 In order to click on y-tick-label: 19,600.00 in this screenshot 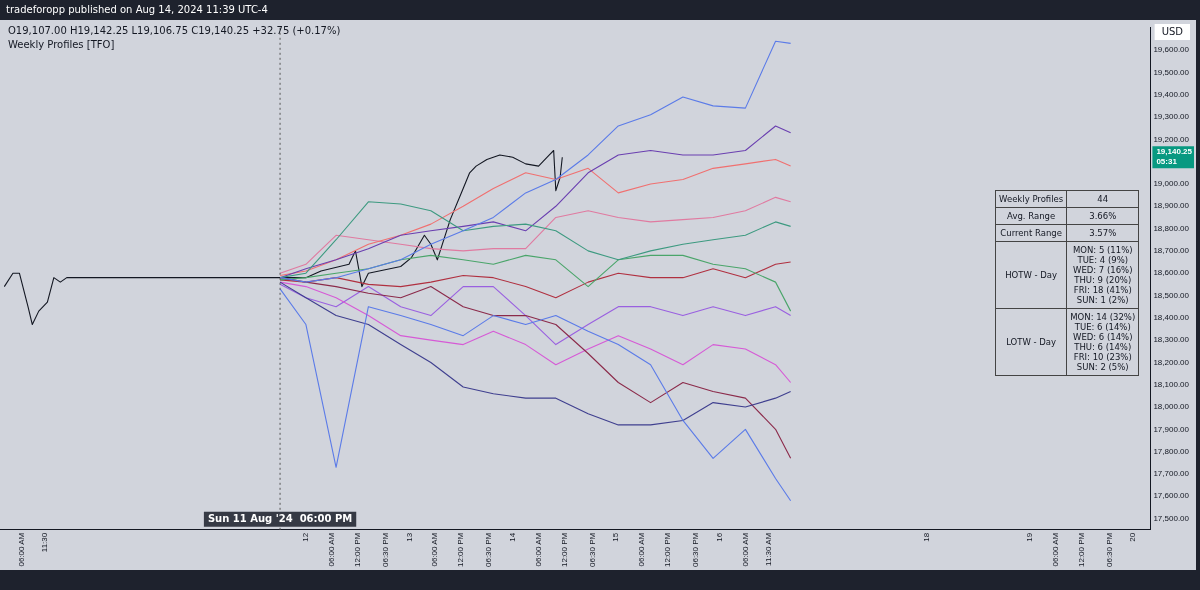, I will do `click(1171, 50)`.